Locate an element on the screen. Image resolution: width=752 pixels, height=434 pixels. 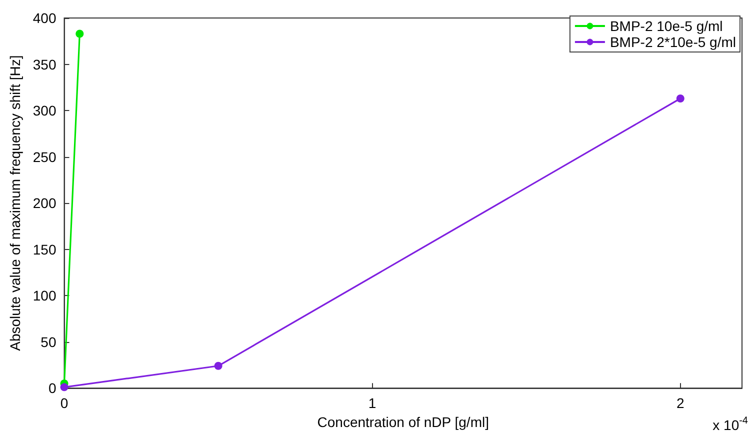
x-tick-label: 1 is located at coordinates (372, 403).